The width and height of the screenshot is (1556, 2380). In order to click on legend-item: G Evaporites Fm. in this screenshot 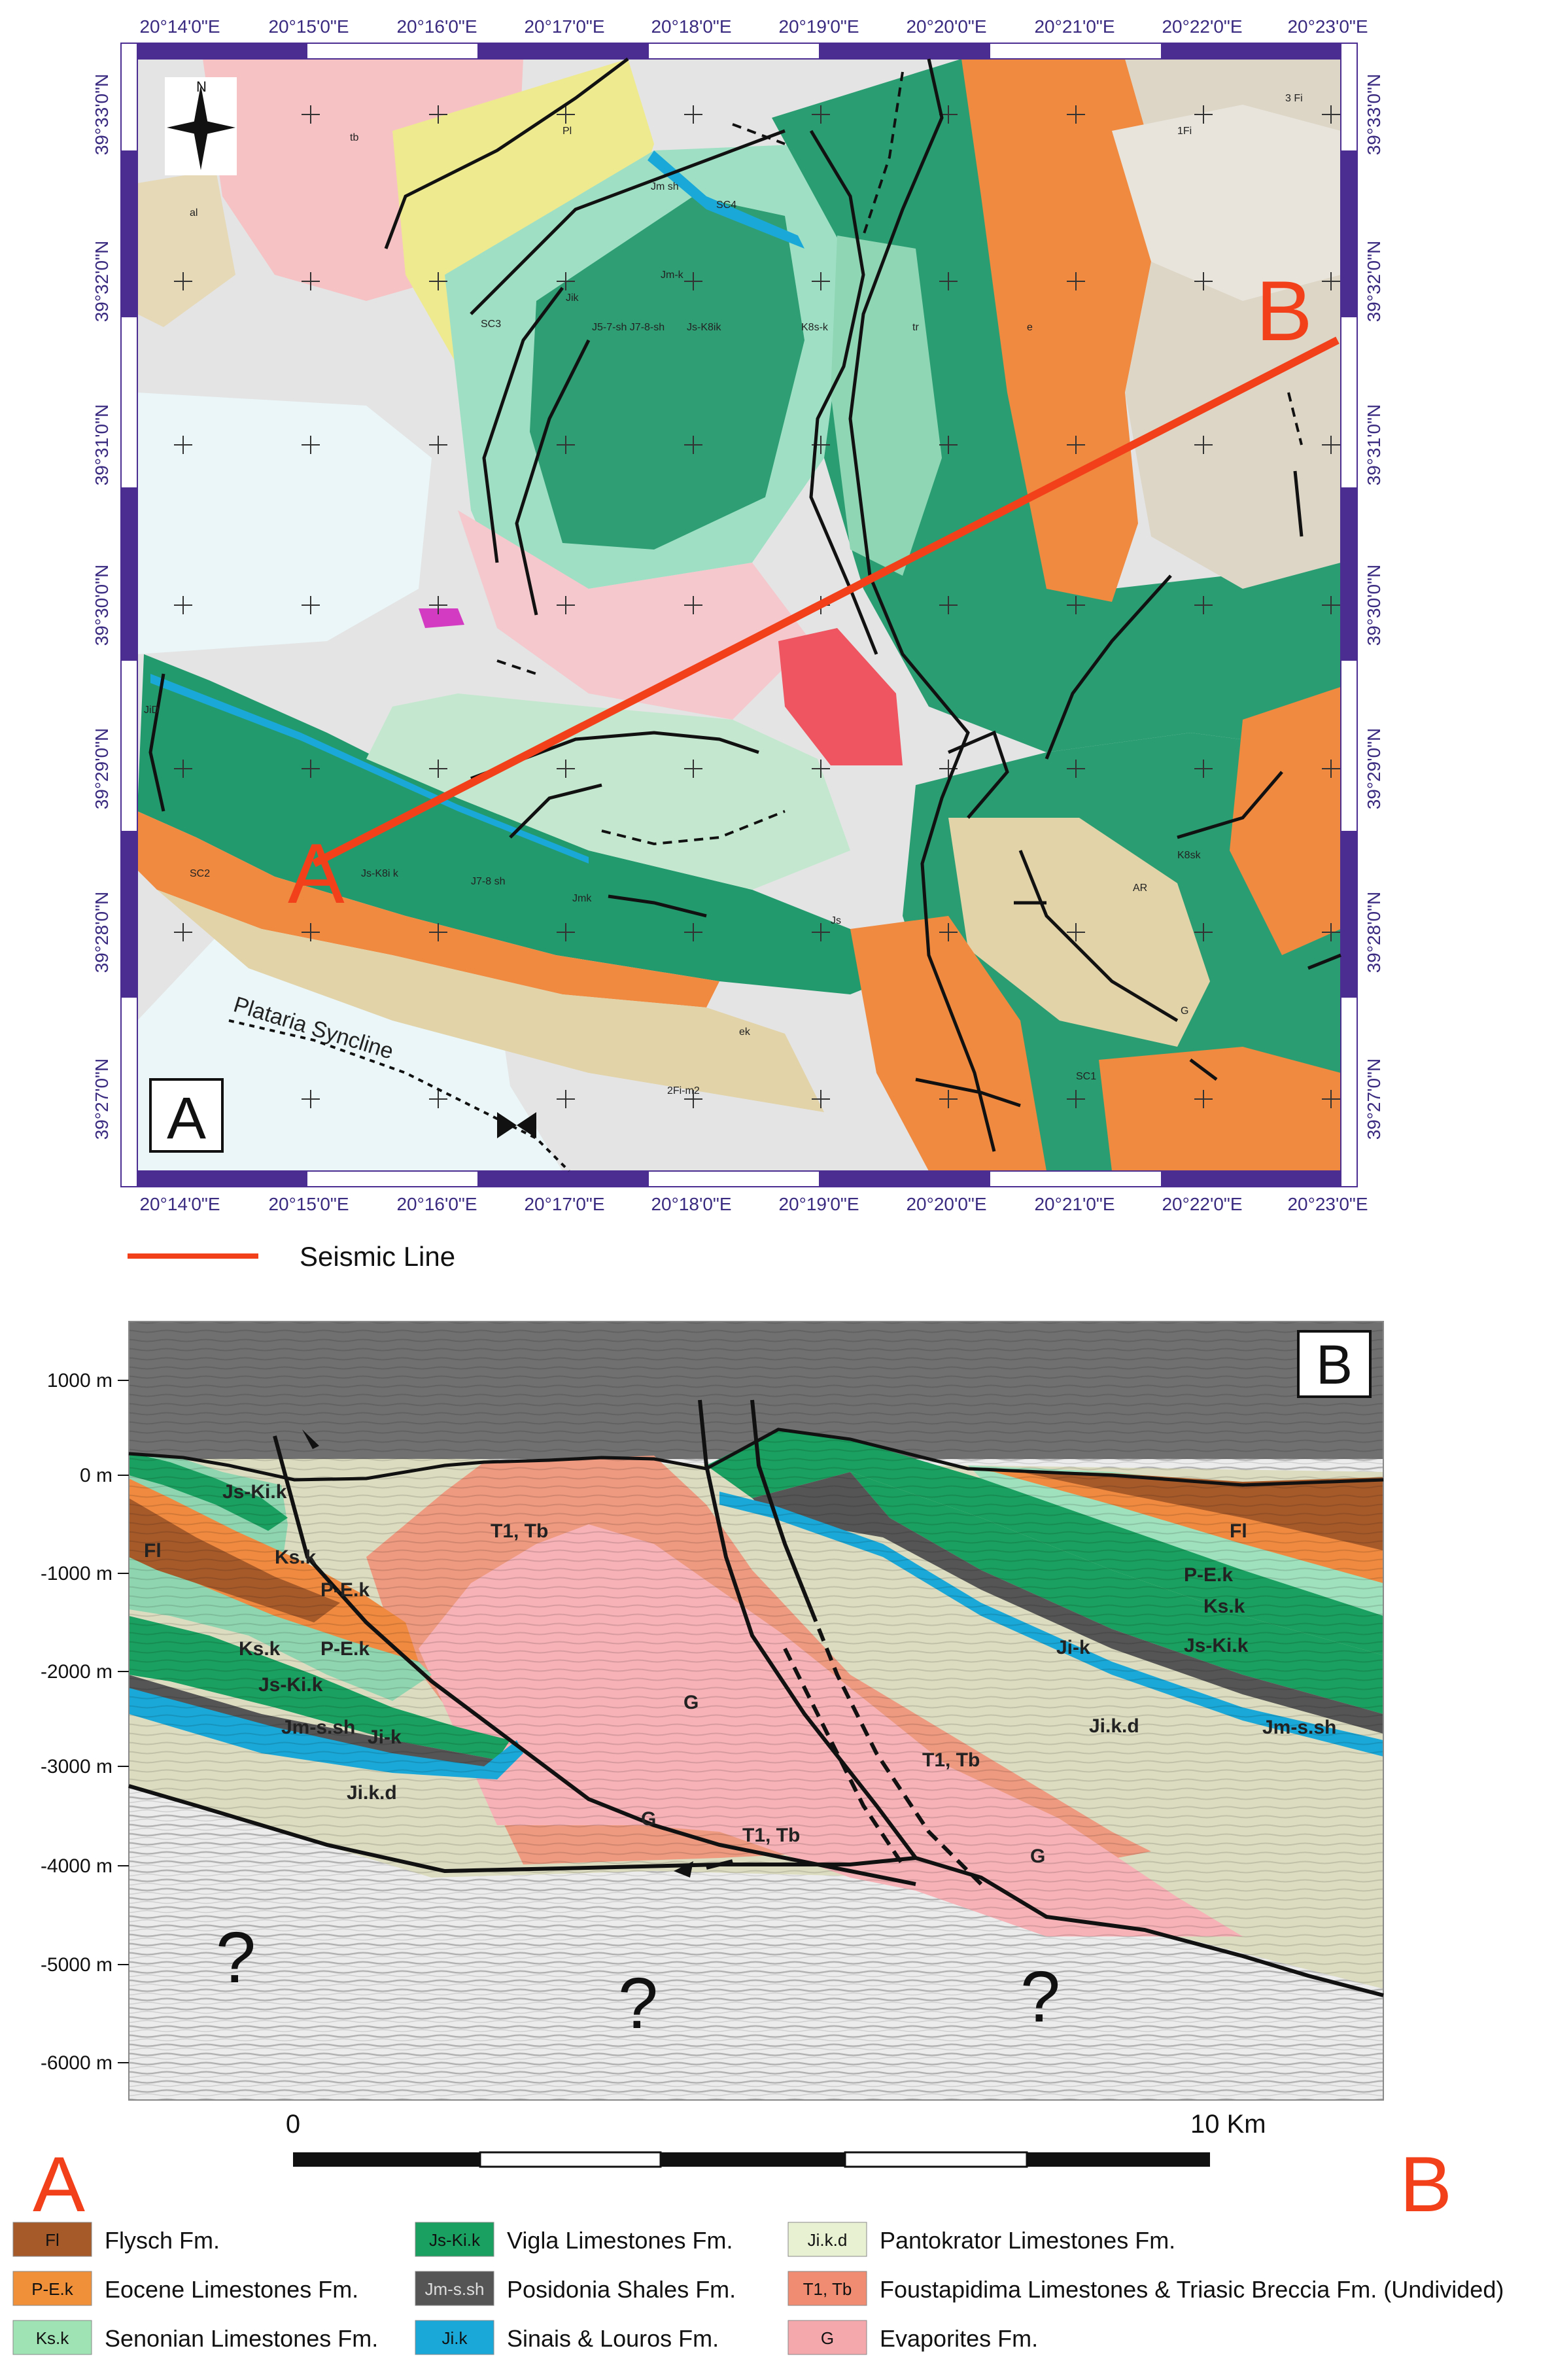, I will do `click(913, 2337)`.